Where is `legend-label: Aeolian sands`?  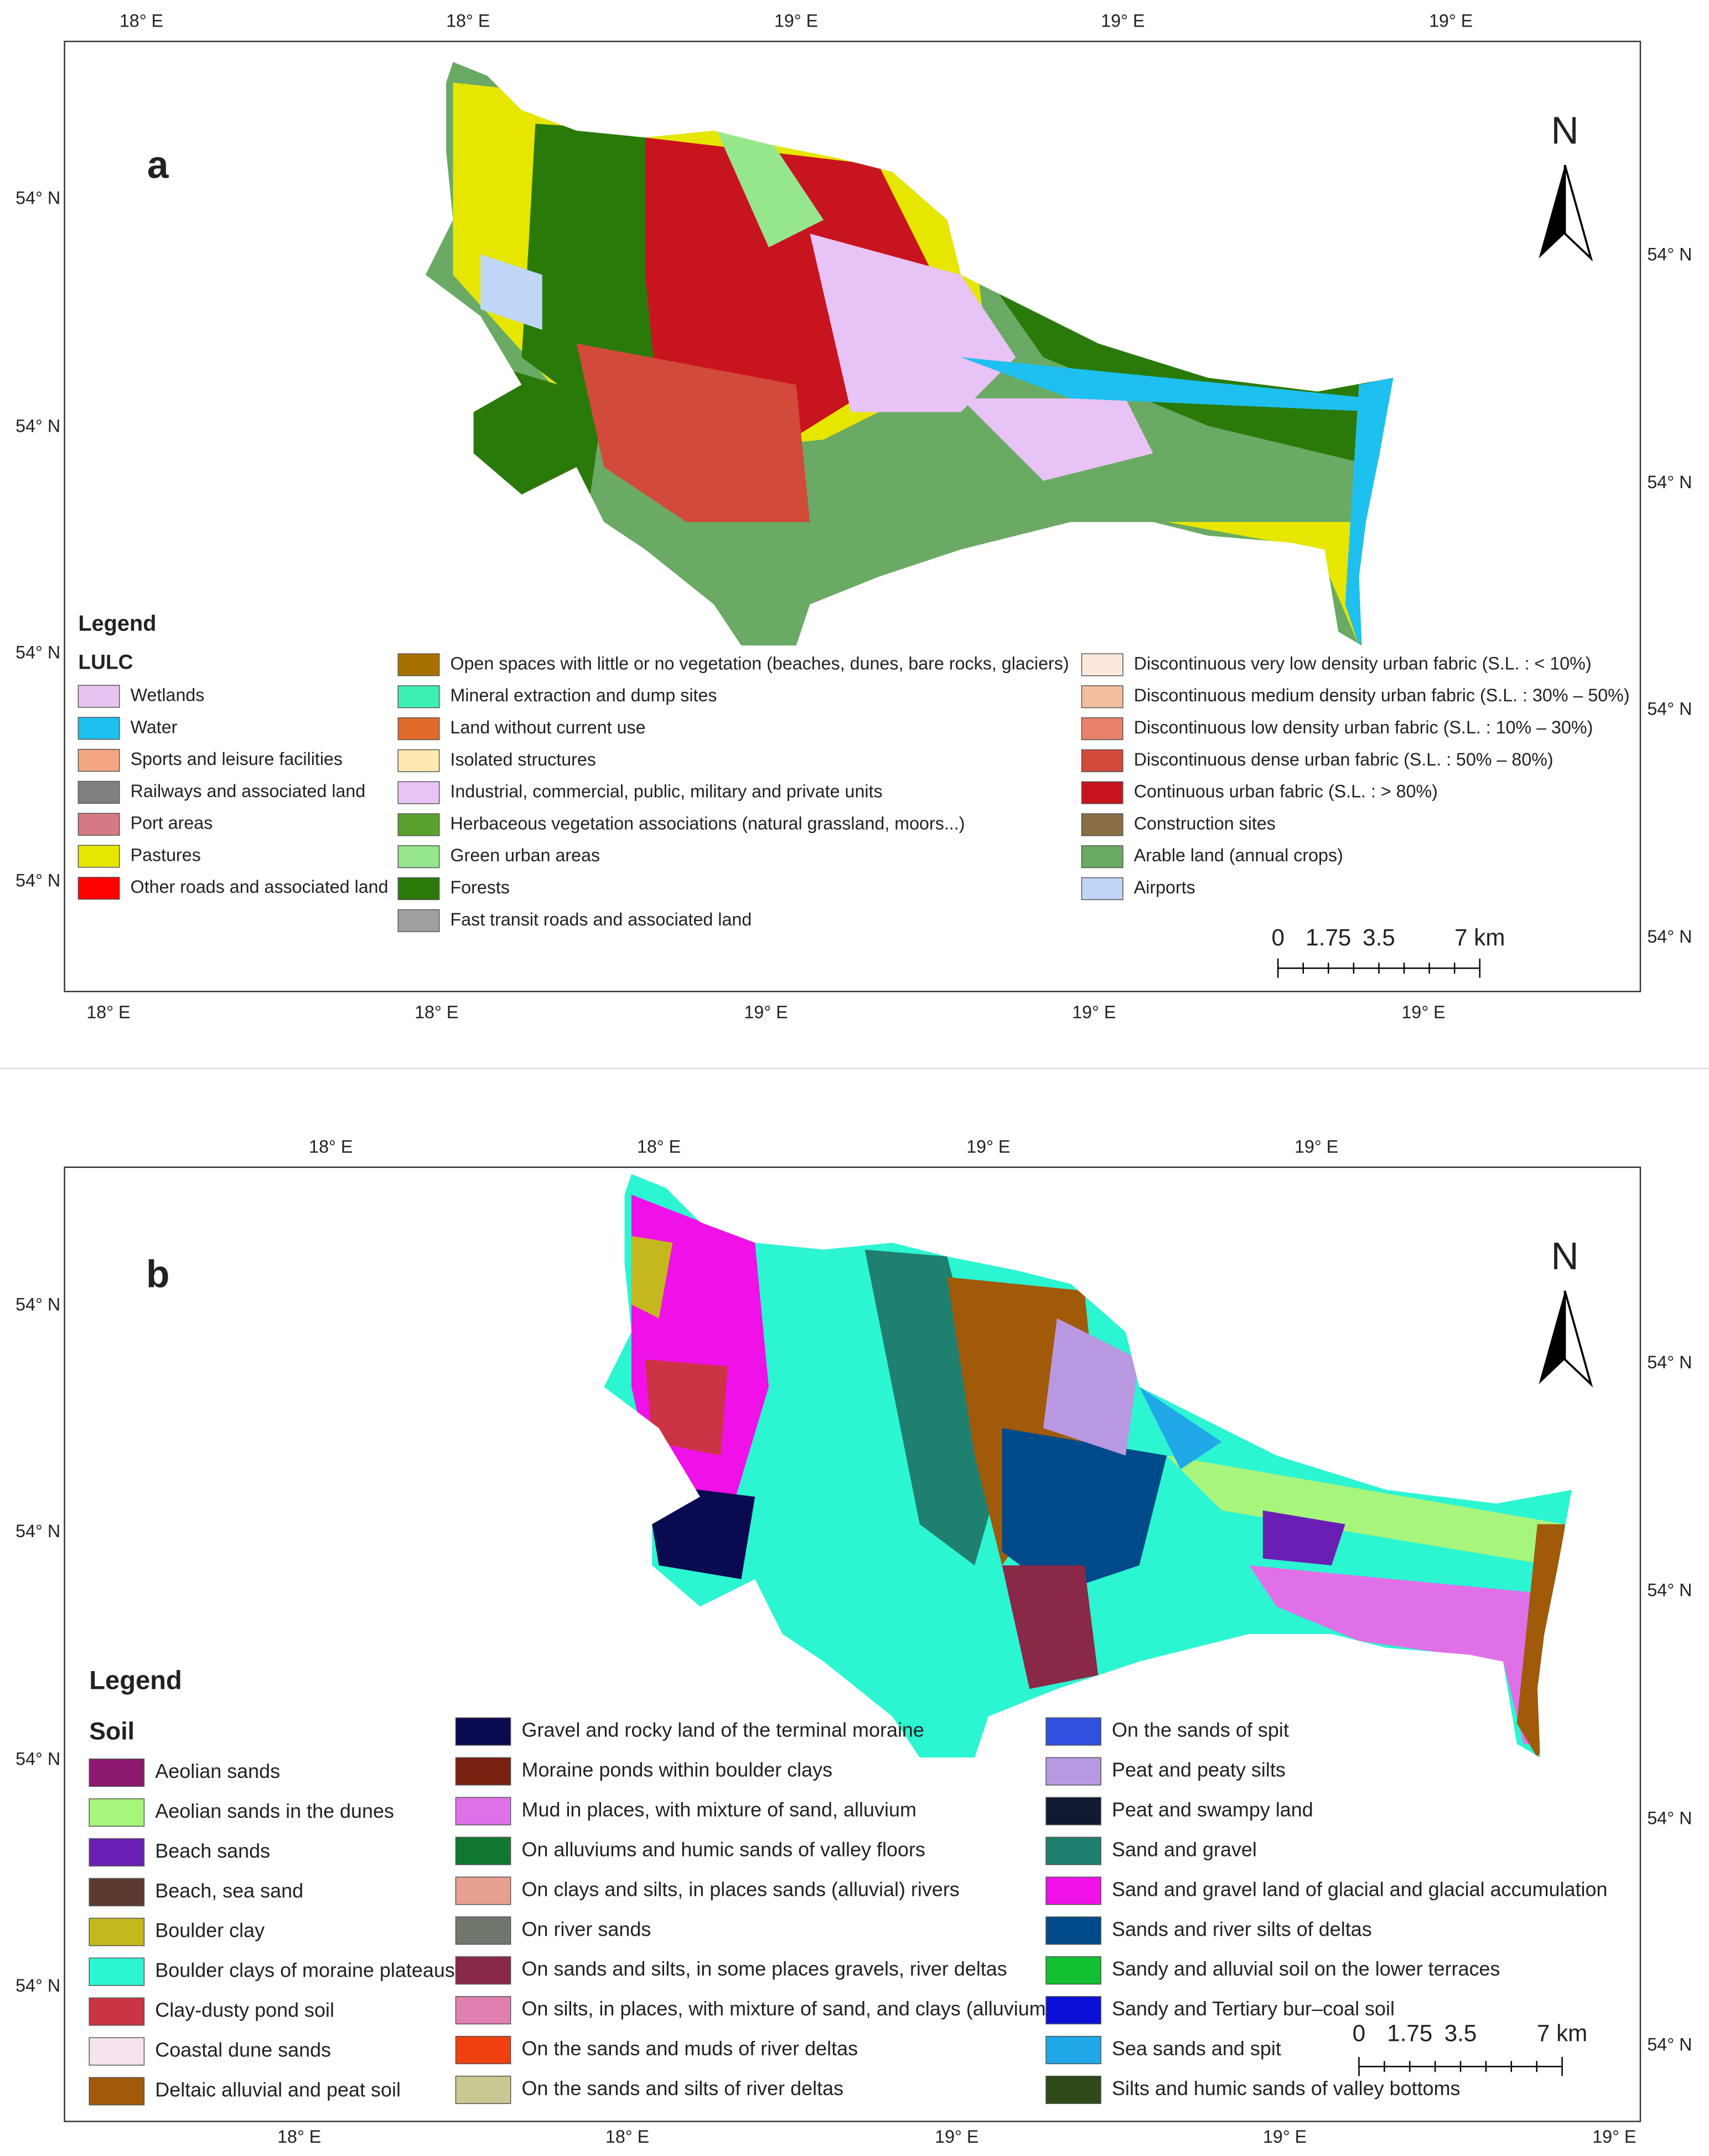
legend-label: Aeolian sands is located at coordinates (217, 1771).